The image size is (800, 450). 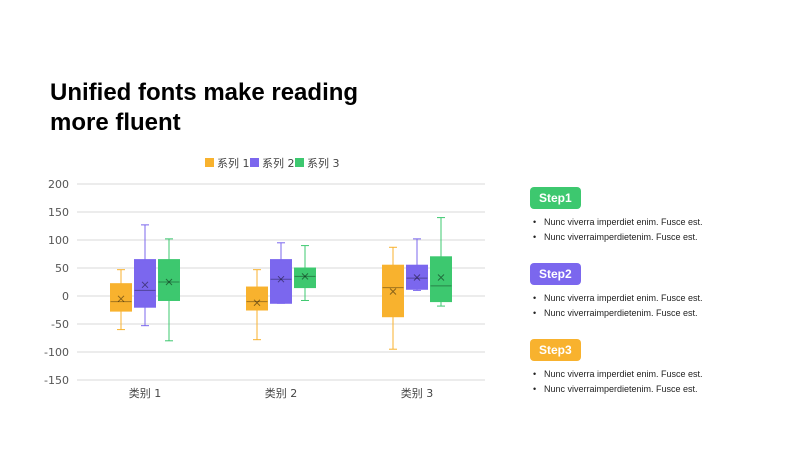 I want to click on step-3-bullet-1: Nunc viverra imperdiet enim. Fusce est., so click(x=660, y=374).